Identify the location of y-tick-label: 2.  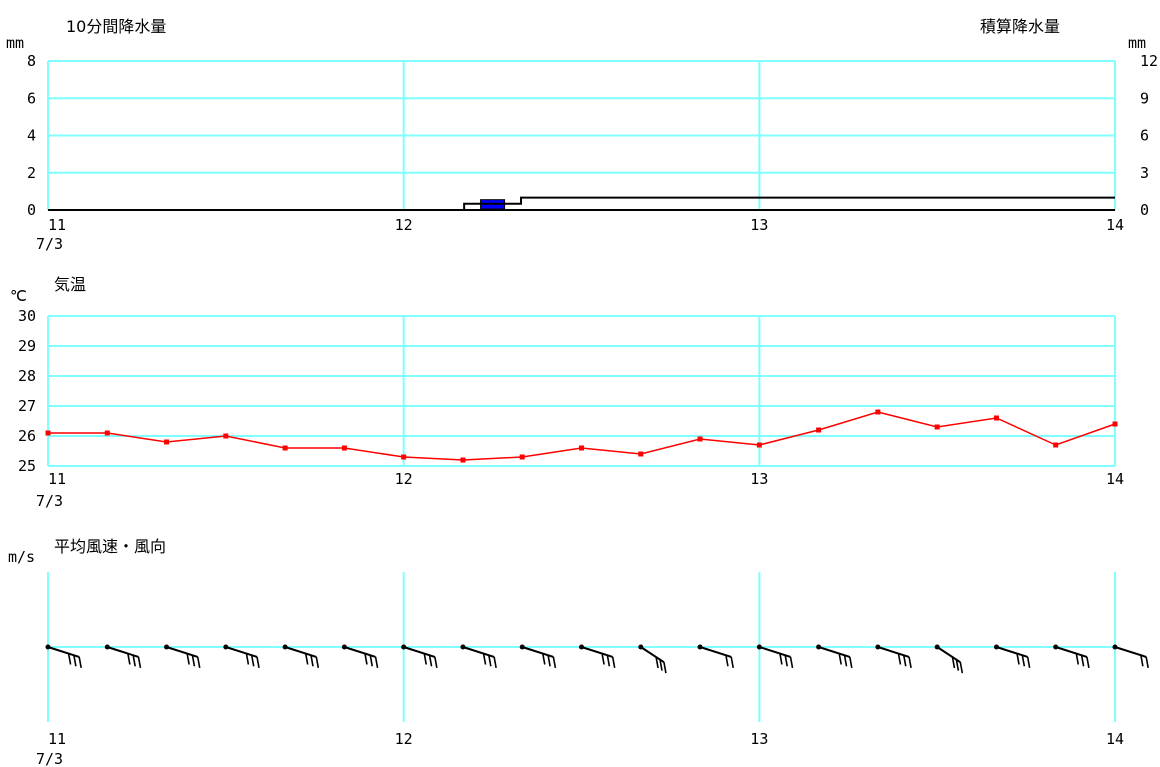
(31, 173).